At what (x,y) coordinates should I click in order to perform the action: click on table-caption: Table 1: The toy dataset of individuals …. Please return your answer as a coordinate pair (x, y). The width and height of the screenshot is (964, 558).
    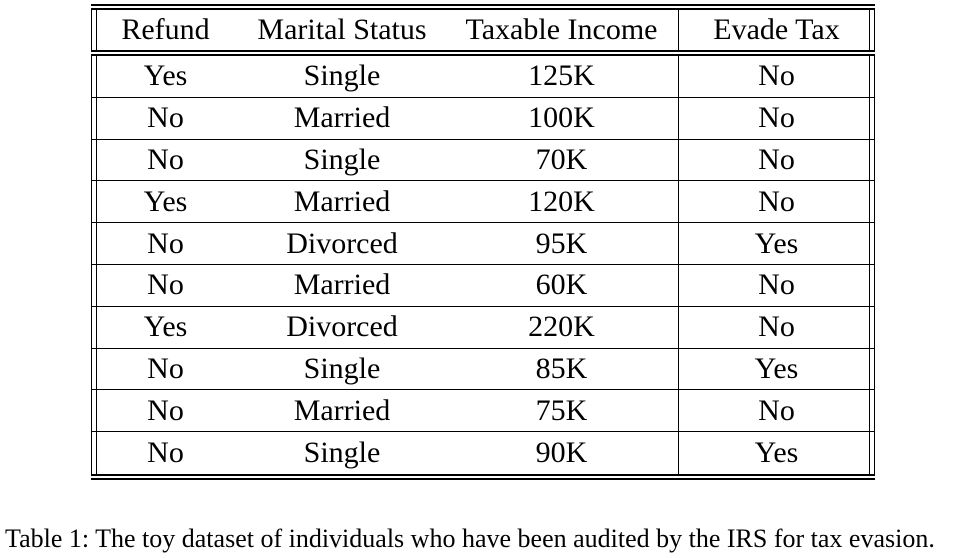
    Looking at the image, I should click on (470, 538).